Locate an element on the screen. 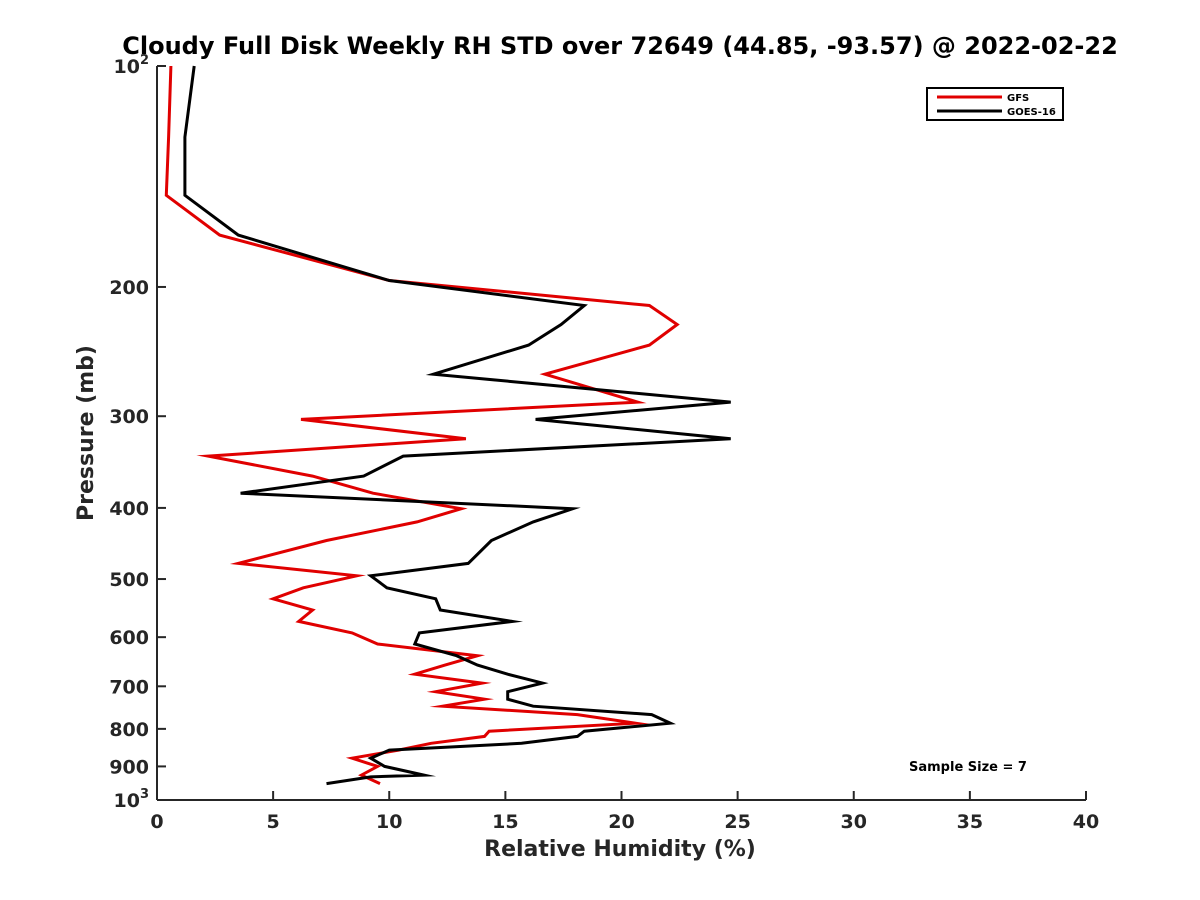  y-tick-label: 900 is located at coordinates (129, 767).